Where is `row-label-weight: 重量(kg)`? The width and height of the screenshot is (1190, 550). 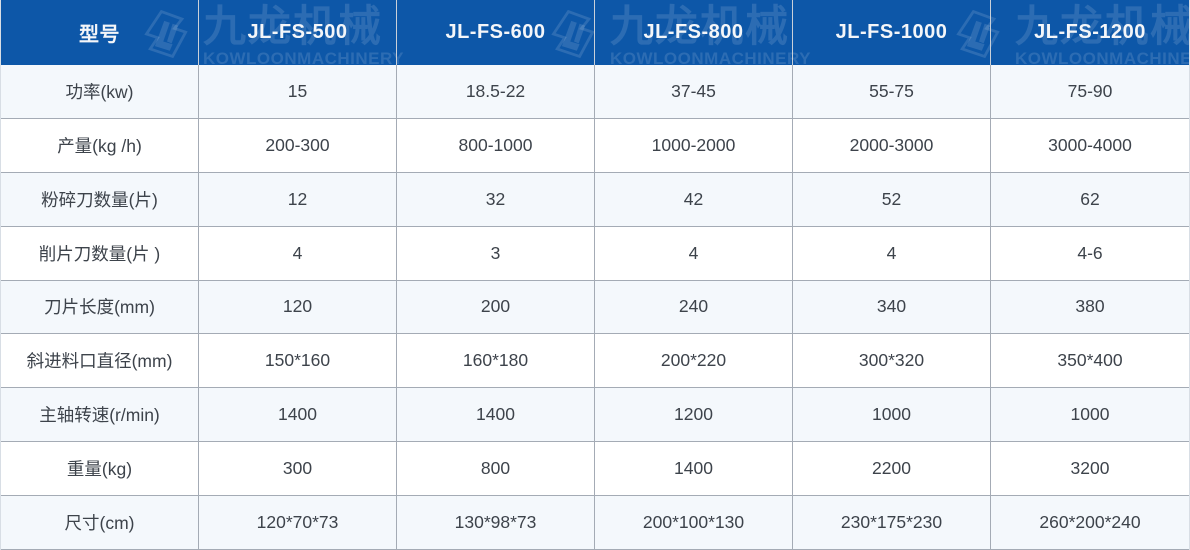
row-label-weight: 重量(kg) is located at coordinates (100, 469).